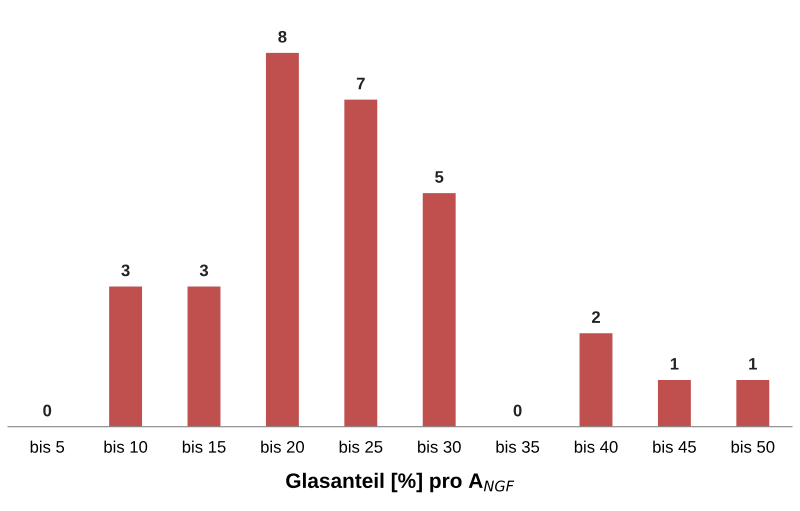 The image size is (800, 511). Describe the element at coordinates (361, 446) in the screenshot. I see `x-tick-label: bis 25` at that location.